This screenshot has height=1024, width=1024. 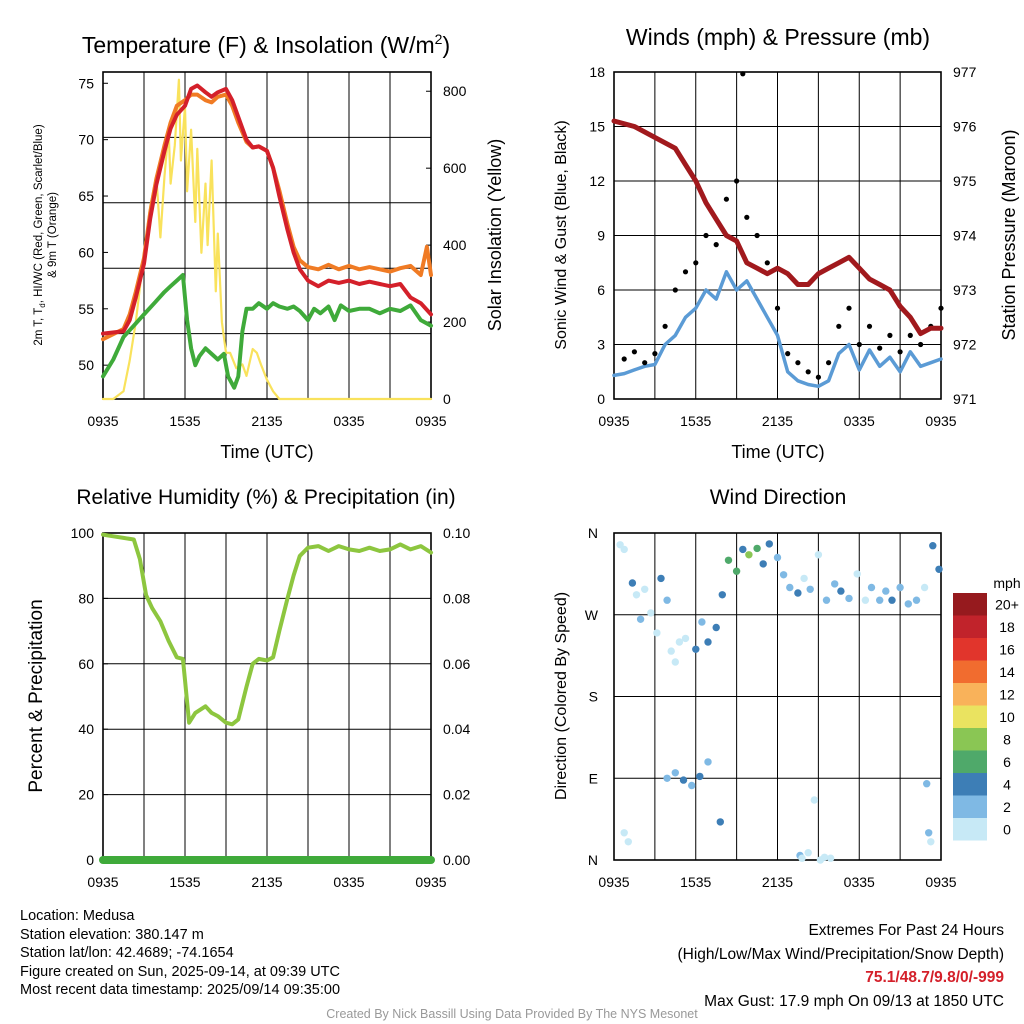 I want to click on temp-ylabel-line2: & 9m T (Orange), so click(x=53, y=235).